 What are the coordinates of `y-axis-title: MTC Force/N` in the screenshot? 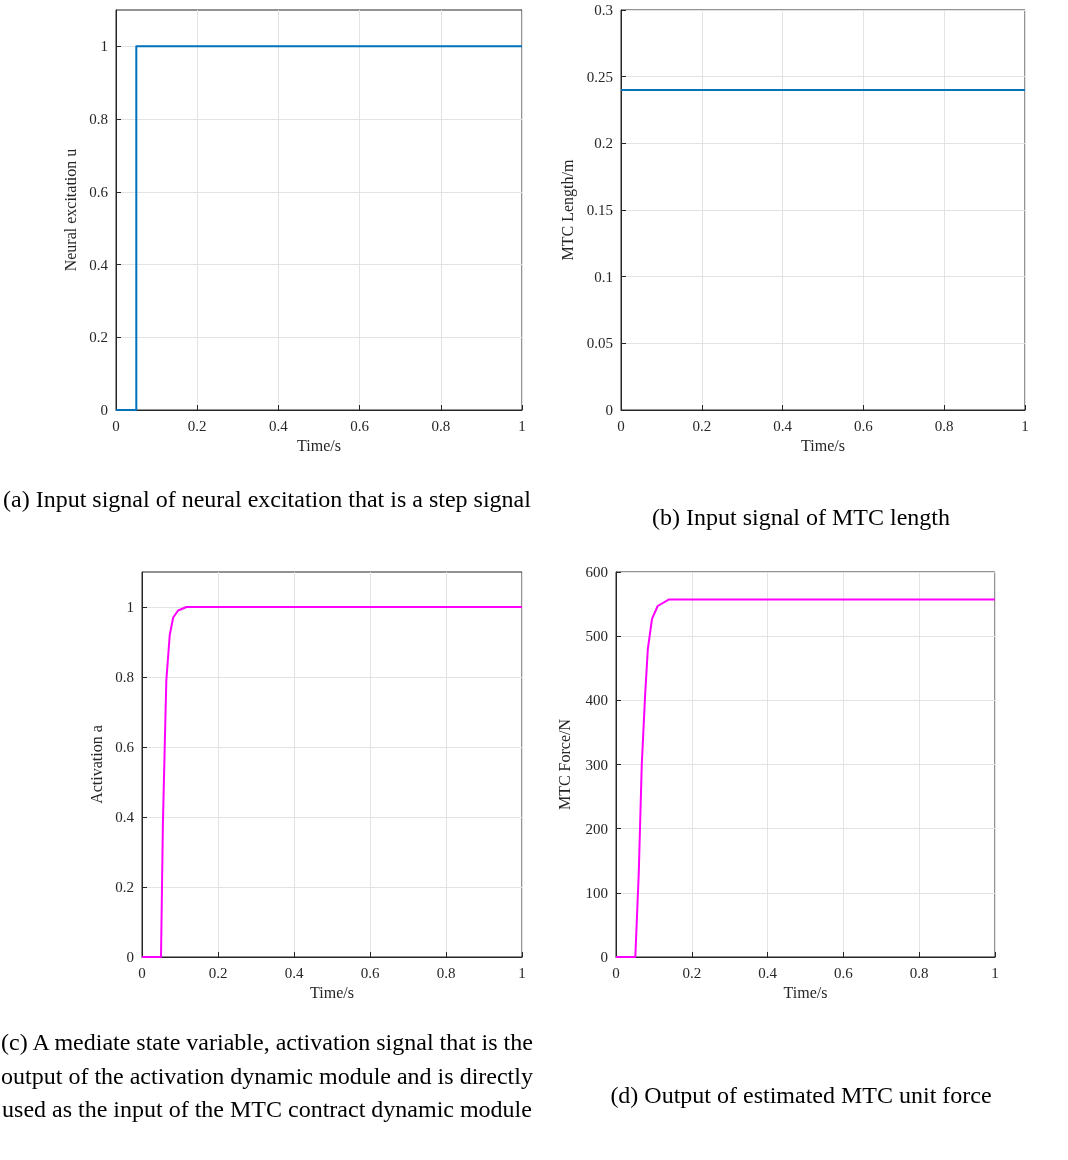 It's located at (564, 764).